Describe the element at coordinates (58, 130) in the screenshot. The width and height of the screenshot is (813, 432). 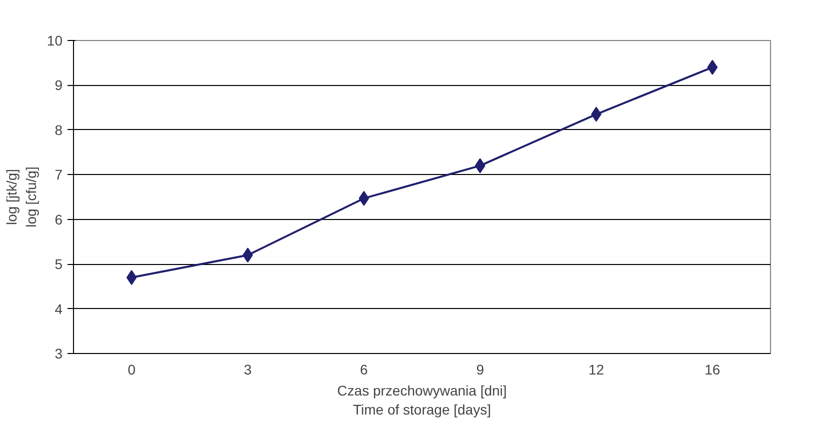
I see `y-tick-label: 8` at that location.